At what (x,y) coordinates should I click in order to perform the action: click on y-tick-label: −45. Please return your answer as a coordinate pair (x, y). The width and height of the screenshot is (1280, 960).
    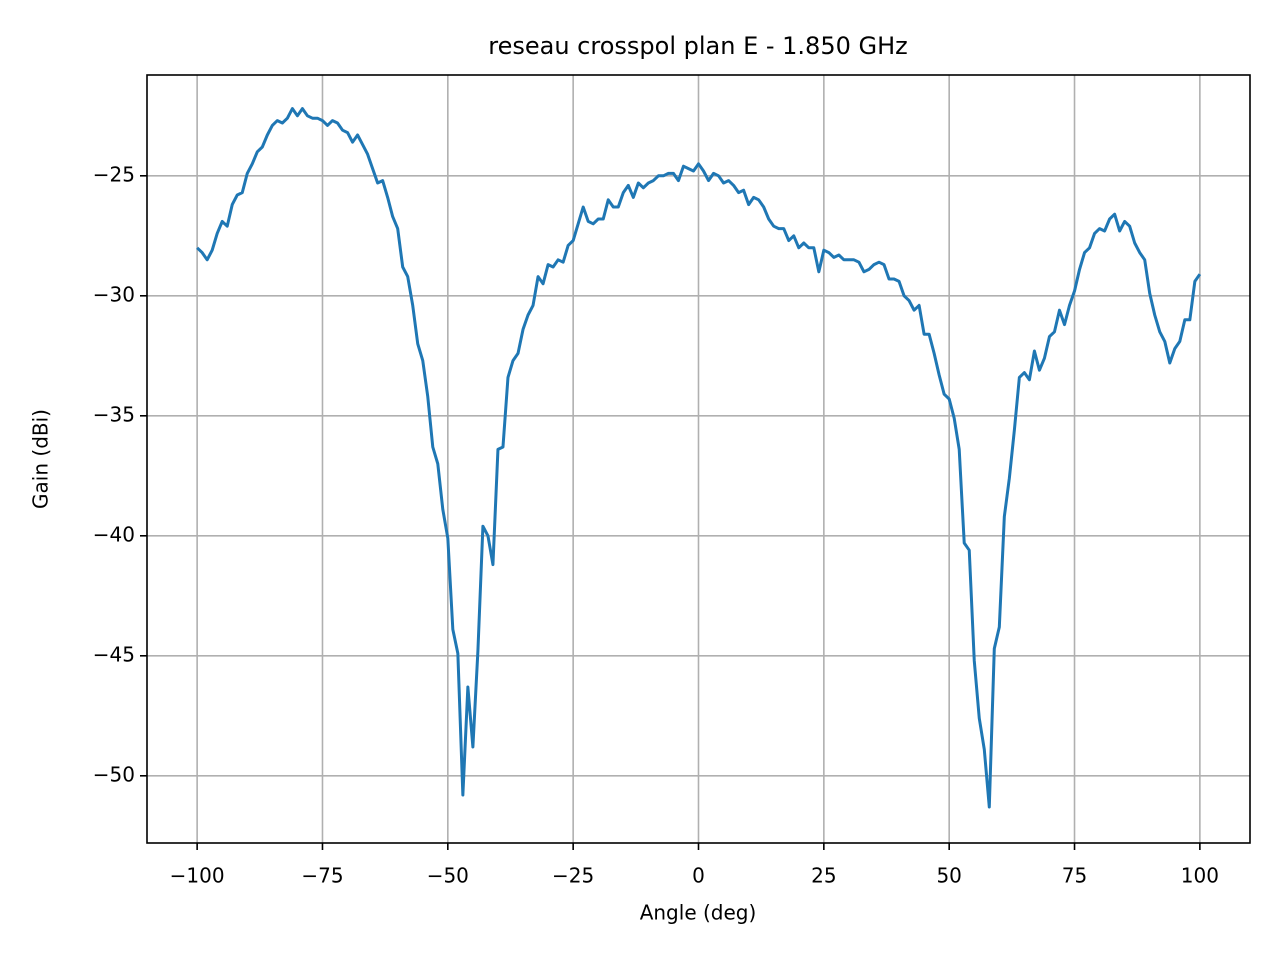
    Looking at the image, I should click on (114, 654).